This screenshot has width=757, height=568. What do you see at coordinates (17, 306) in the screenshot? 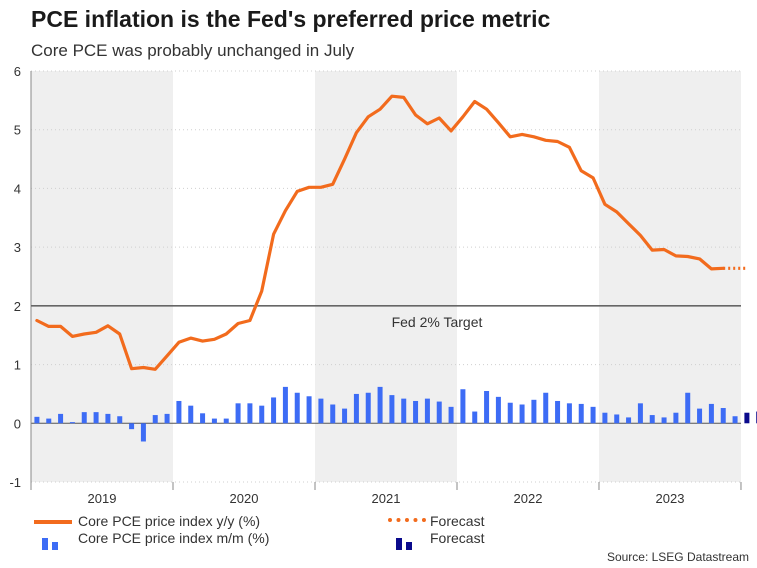
I see `y-tick-label: 2` at bounding box center [17, 306].